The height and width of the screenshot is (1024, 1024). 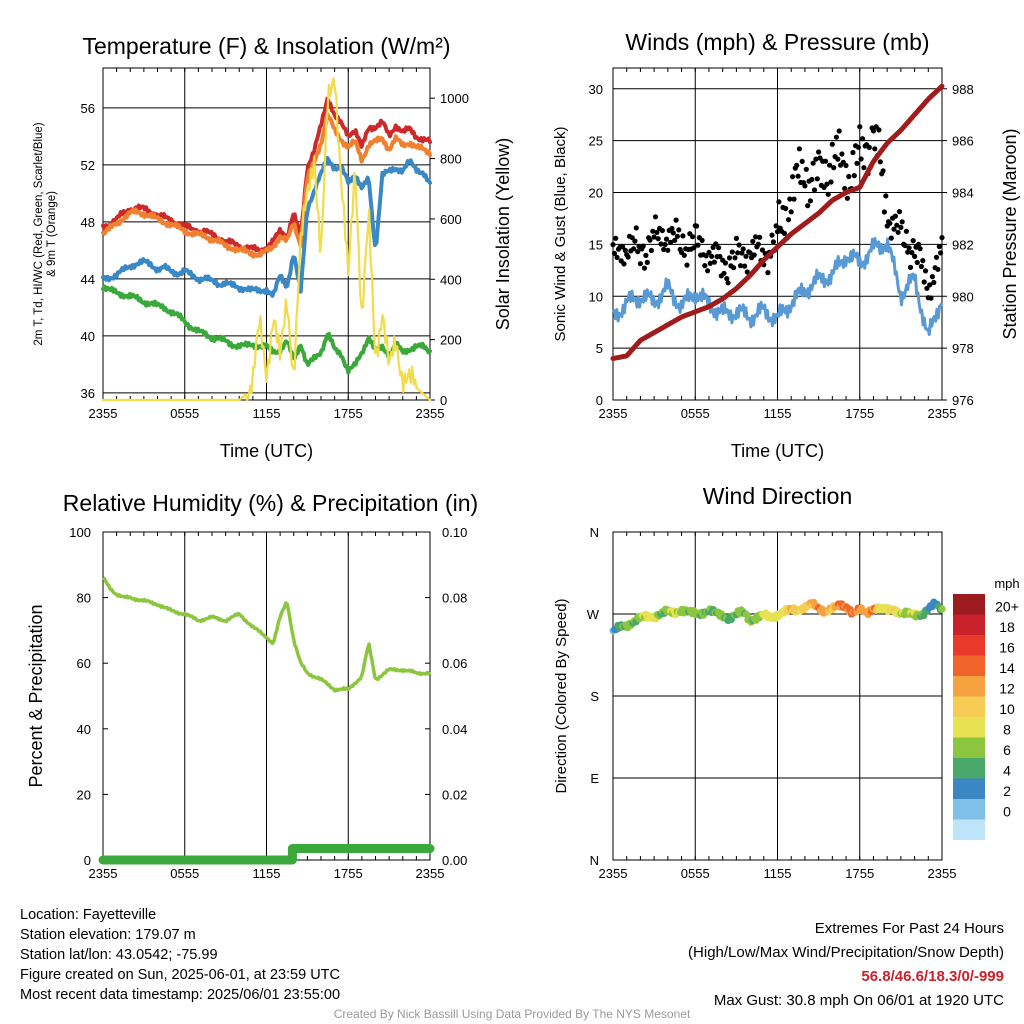 What do you see at coordinates (778, 413) in the screenshot?
I see `x-tick-label: 1155` at bounding box center [778, 413].